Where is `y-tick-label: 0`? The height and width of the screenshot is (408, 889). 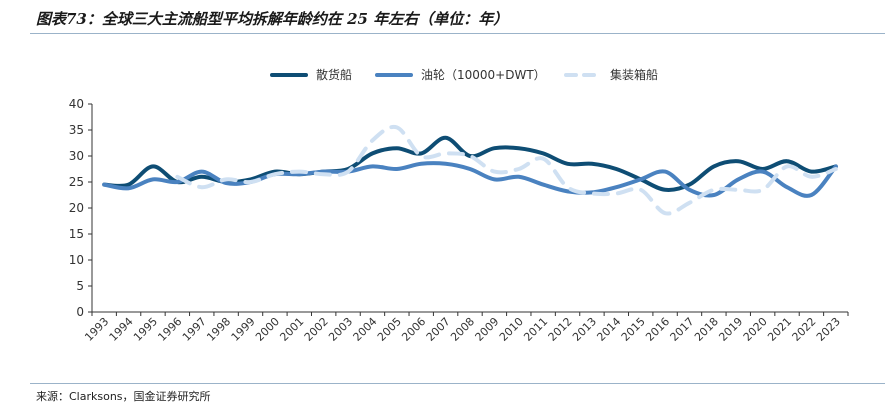 y-tick-label: 0 is located at coordinates (80, 312).